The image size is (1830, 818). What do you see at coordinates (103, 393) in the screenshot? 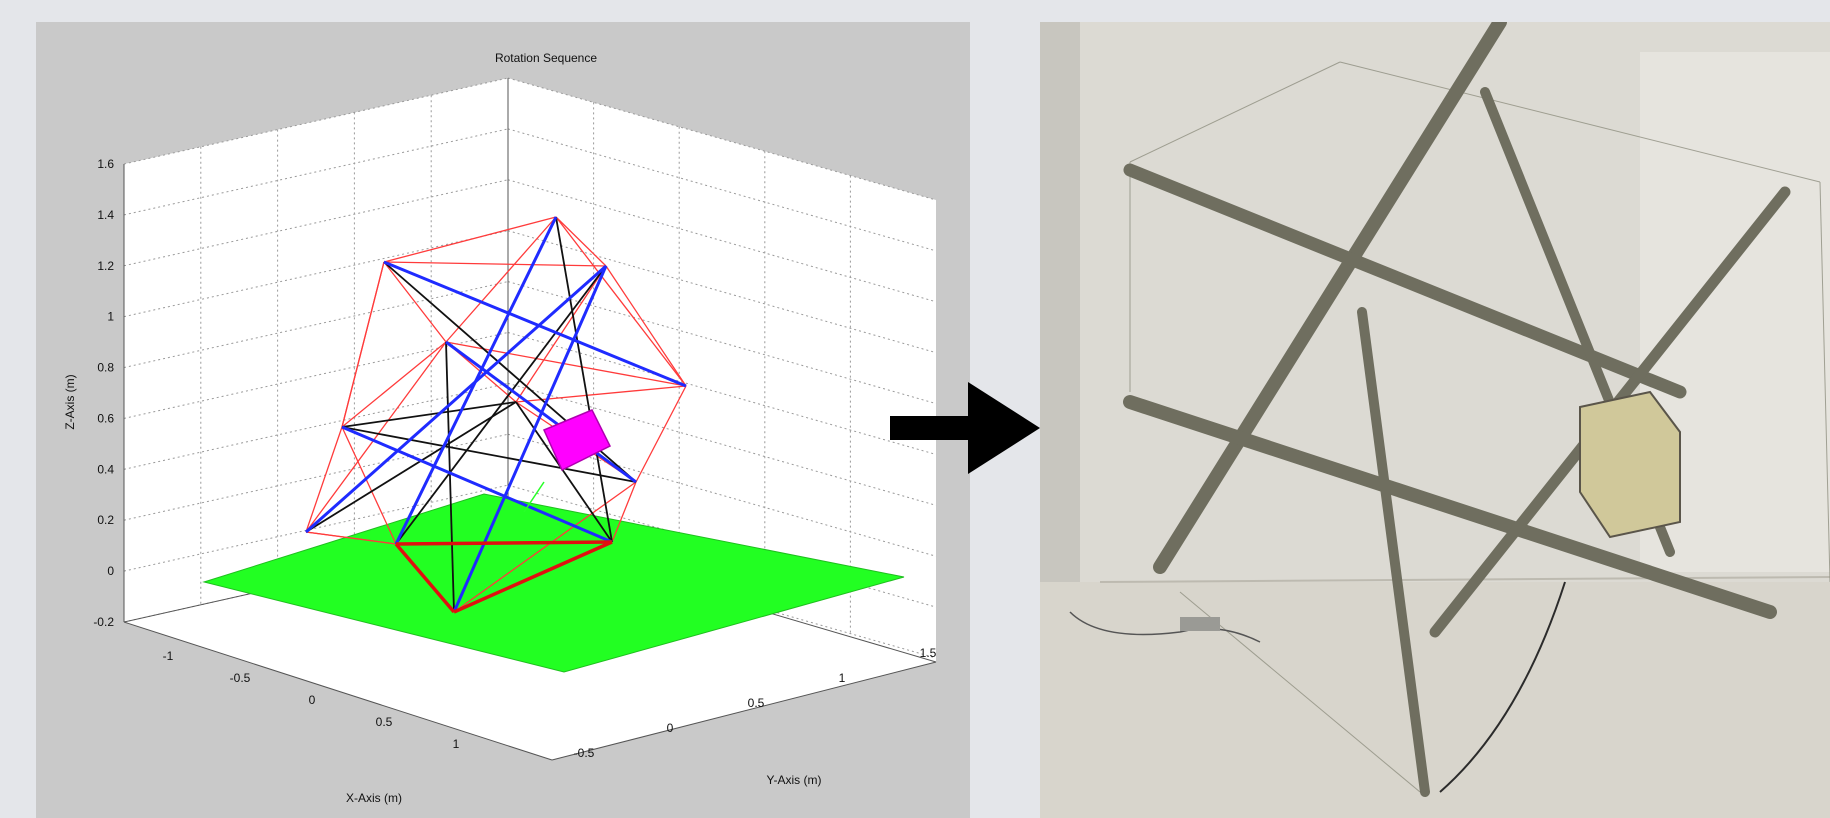
I see `z-tick-labels: -0.2 0 0.2 0.4 0.6 0.8 1 1.2 1.4 1.6` at bounding box center [103, 393].